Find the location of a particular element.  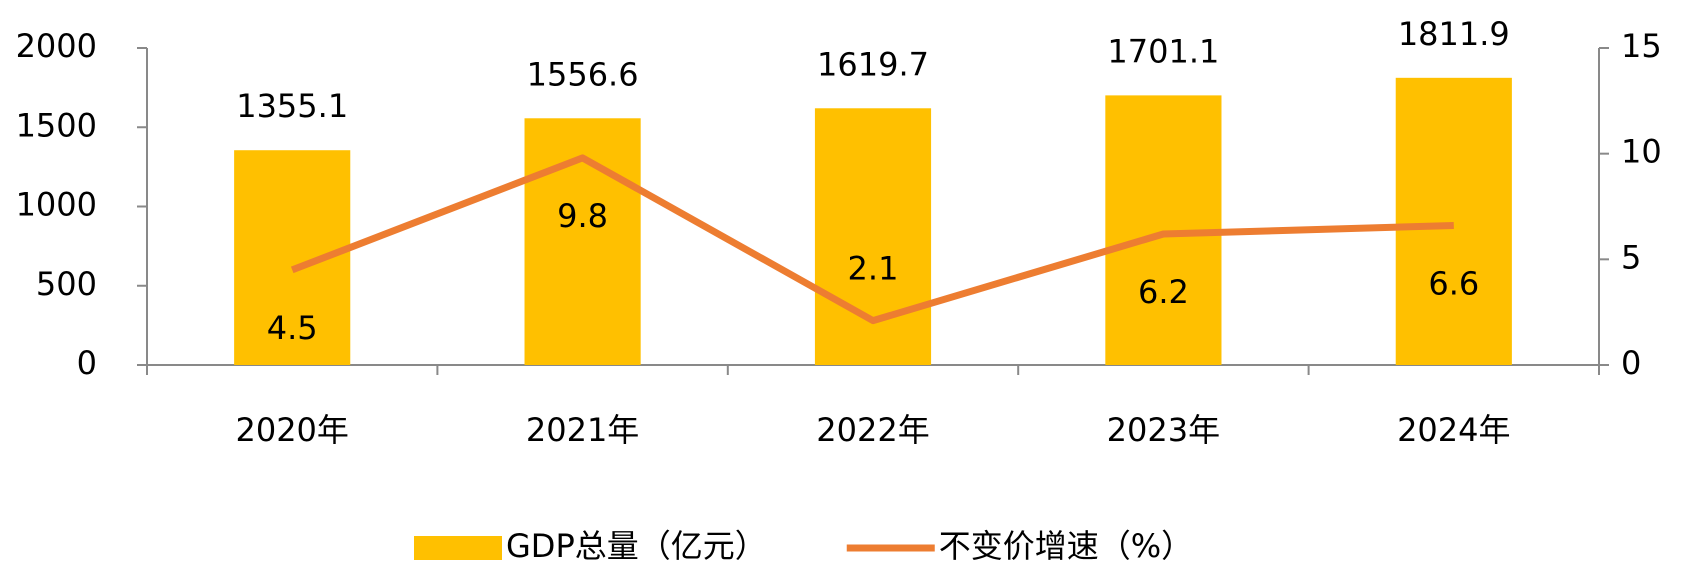

bar-value-label: 1811.9 is located at coordinates (1454, 34).